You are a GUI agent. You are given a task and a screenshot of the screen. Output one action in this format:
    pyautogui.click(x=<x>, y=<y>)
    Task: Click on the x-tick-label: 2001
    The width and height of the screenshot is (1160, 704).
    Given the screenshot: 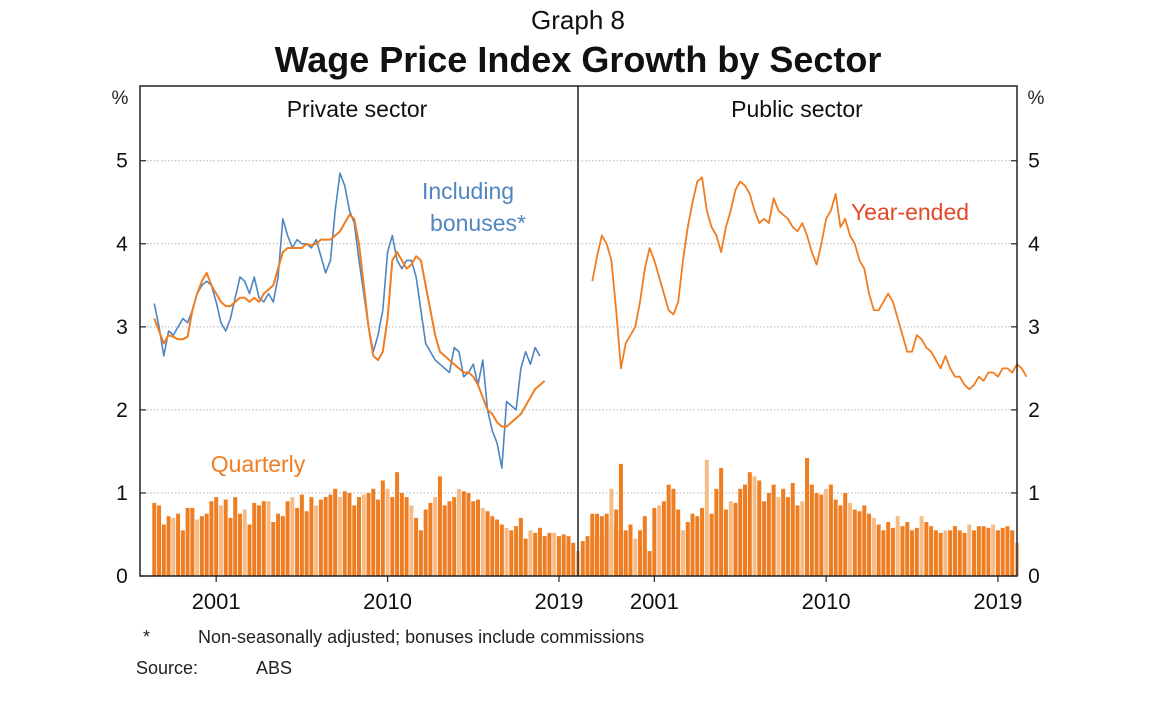 What is the action you would take?
    pyautogui.click(x=216, y=601)
    